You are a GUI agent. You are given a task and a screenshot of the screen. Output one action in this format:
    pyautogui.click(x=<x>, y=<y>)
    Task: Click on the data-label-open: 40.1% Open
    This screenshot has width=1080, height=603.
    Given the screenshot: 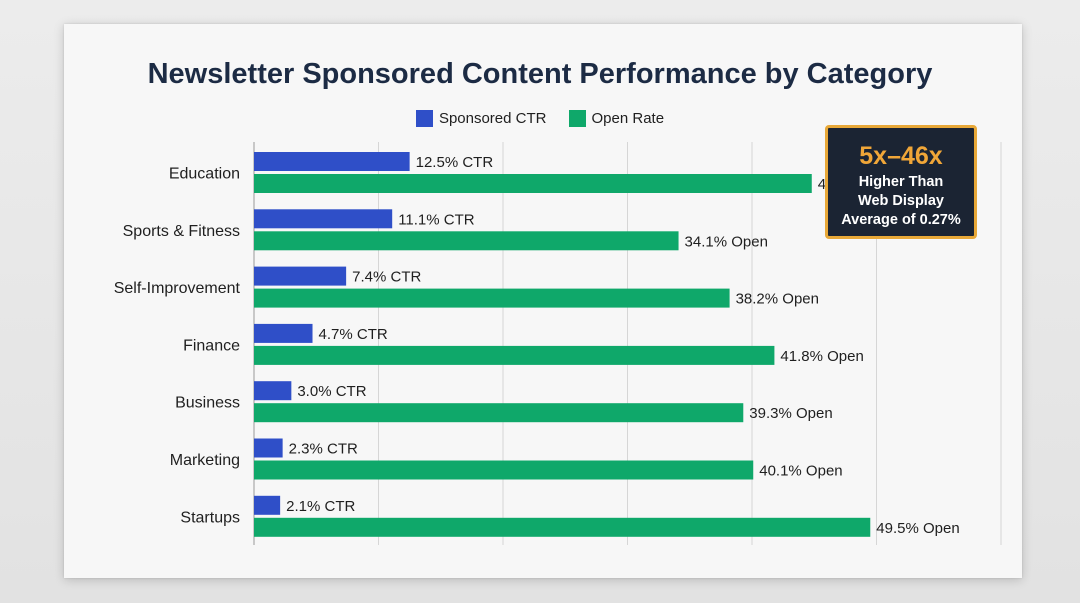 What is the action you would take?
    pyautogui.click(x=800, y=471)
    